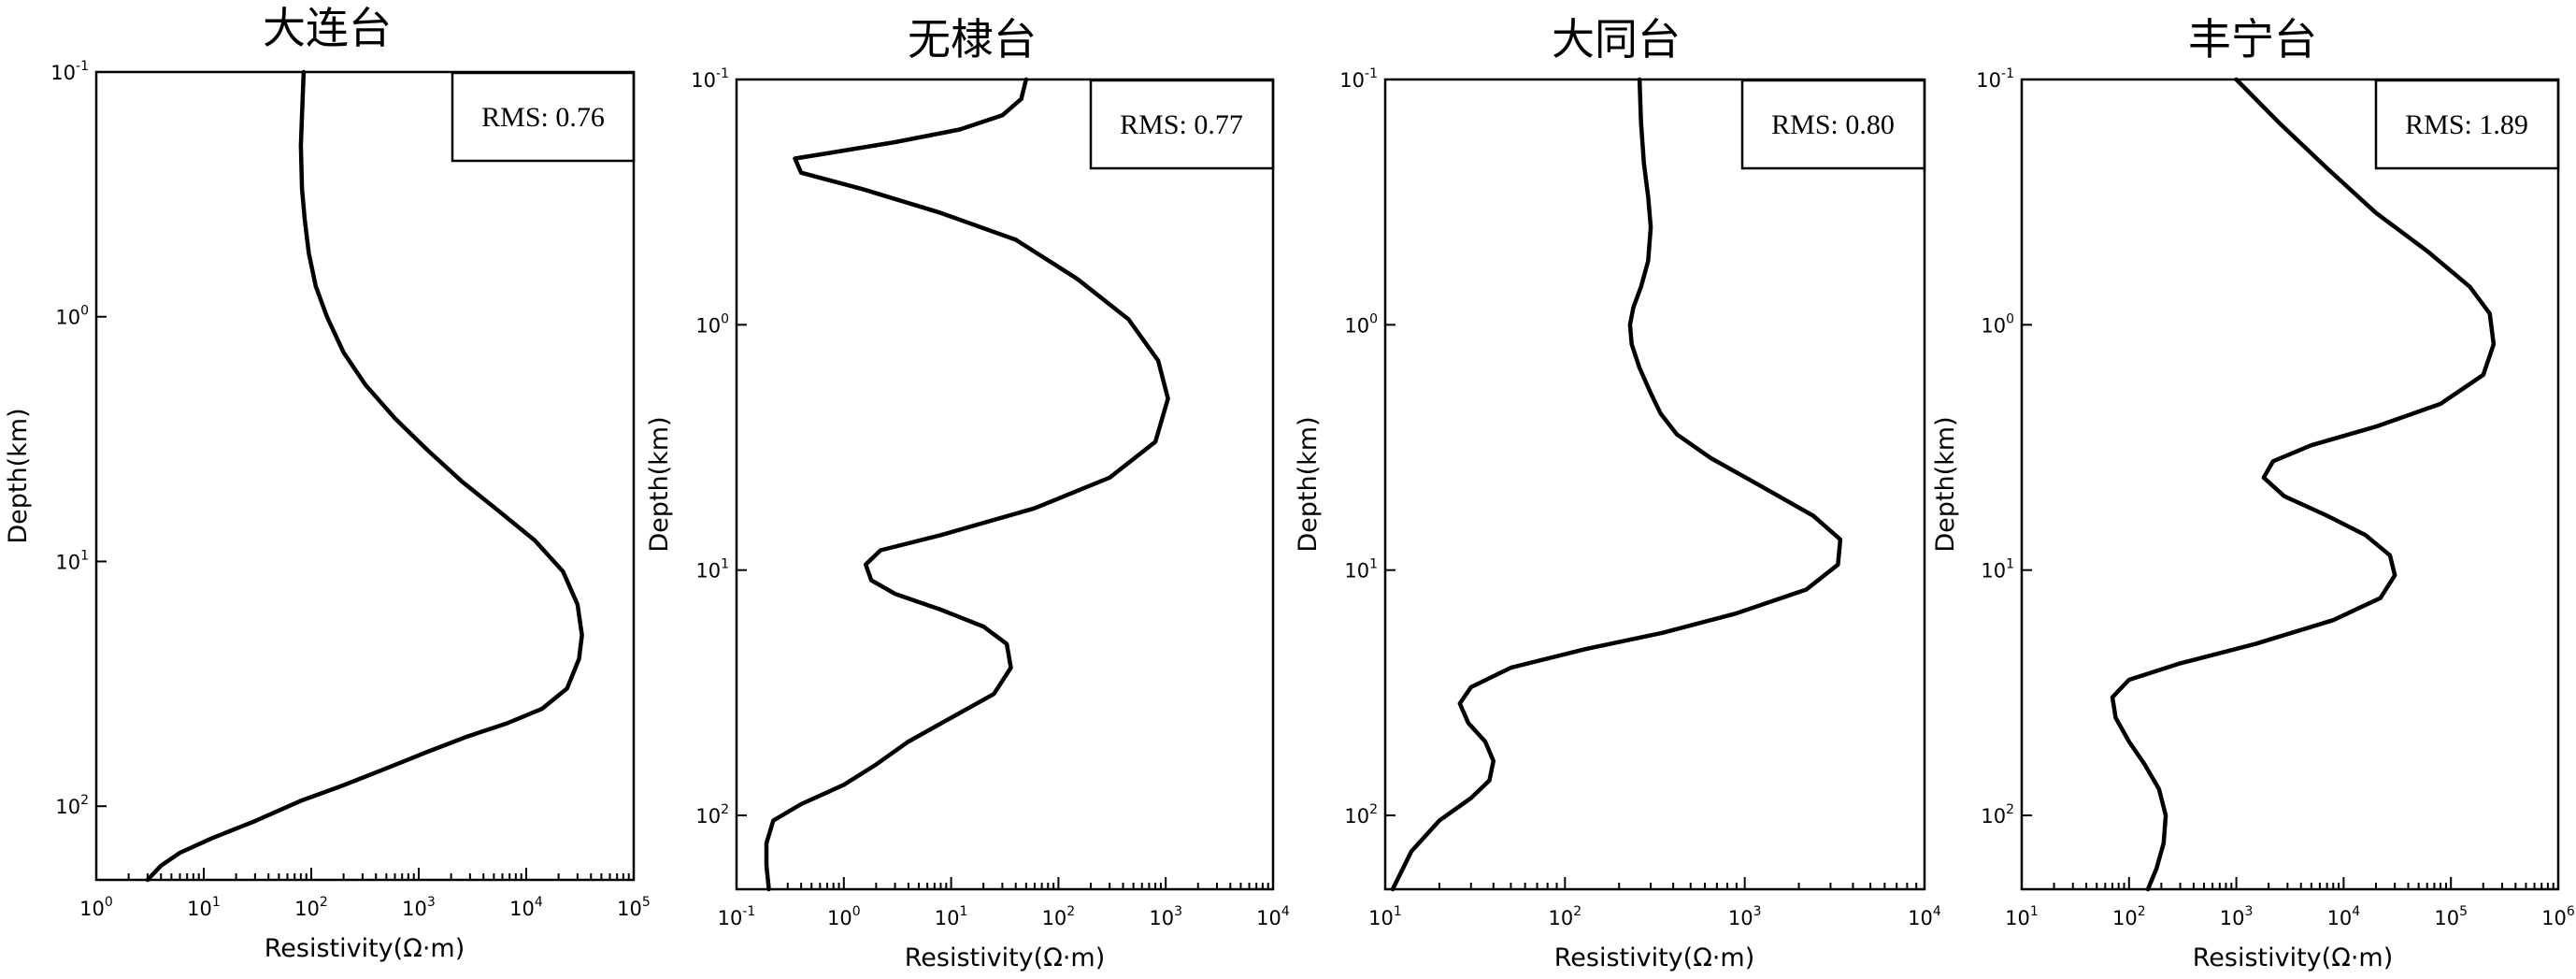  What do you see at coordinates (1004, 903) in the screenshot?
I see `x-ticks: 10⁻¹ 10⁰ 10¹ 10² 10³ 10⁴` at bounding box center [1004, 903].